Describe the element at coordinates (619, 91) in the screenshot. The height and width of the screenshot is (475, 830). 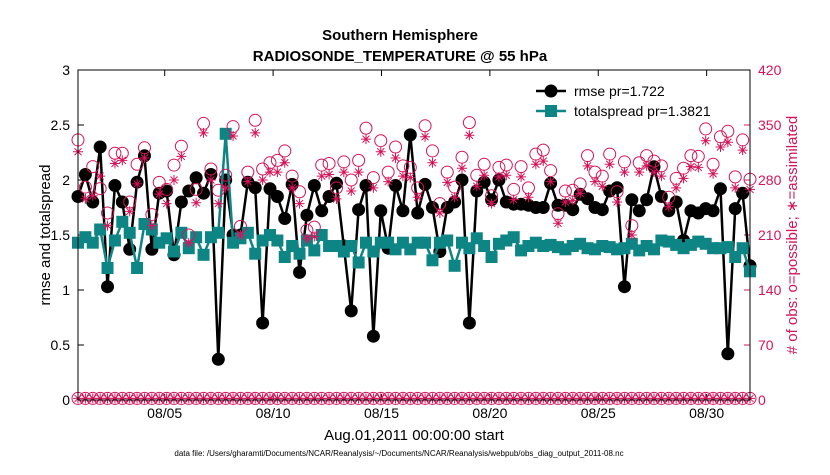
I see `legend-rmse-label: rmse pr=1.722` at that location.